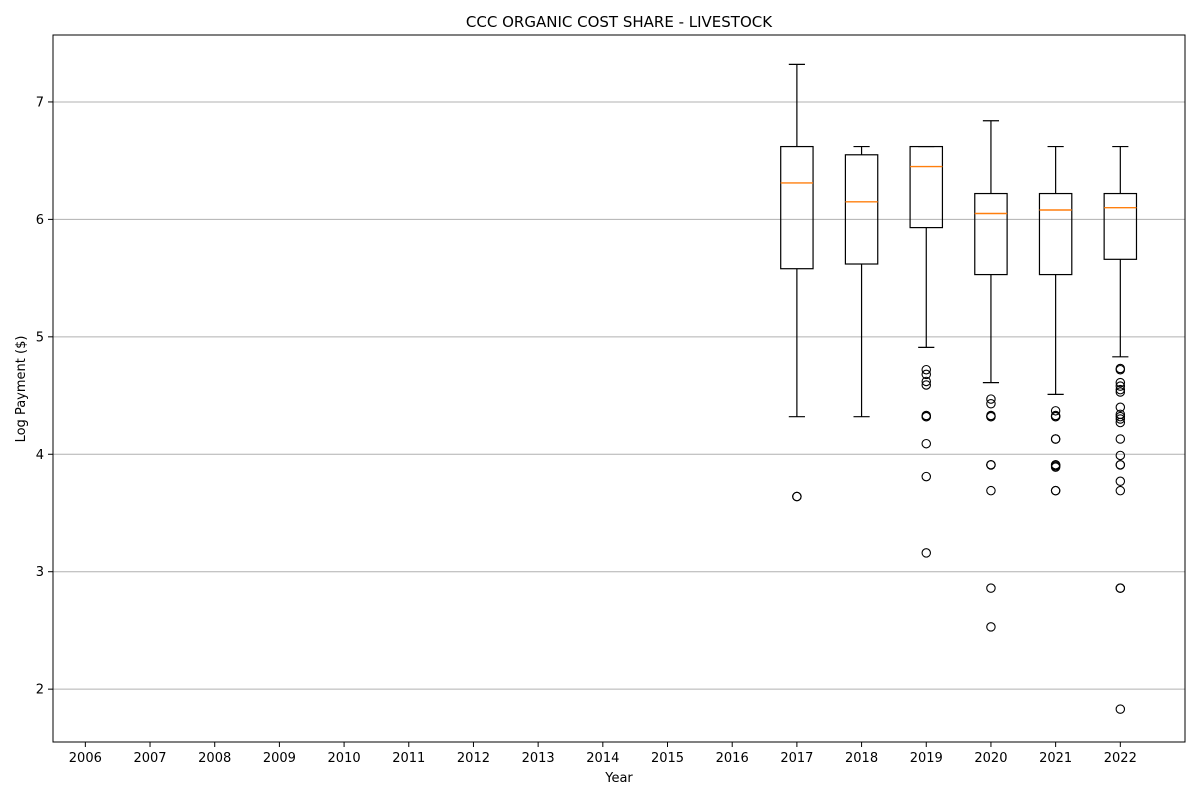  What do you see at coordinates (619, 22) in the screenshot?
I see `chart-title: CCC ORGANIC COST SHARE - LIVESTOCK` at bounding box center [619, 22].